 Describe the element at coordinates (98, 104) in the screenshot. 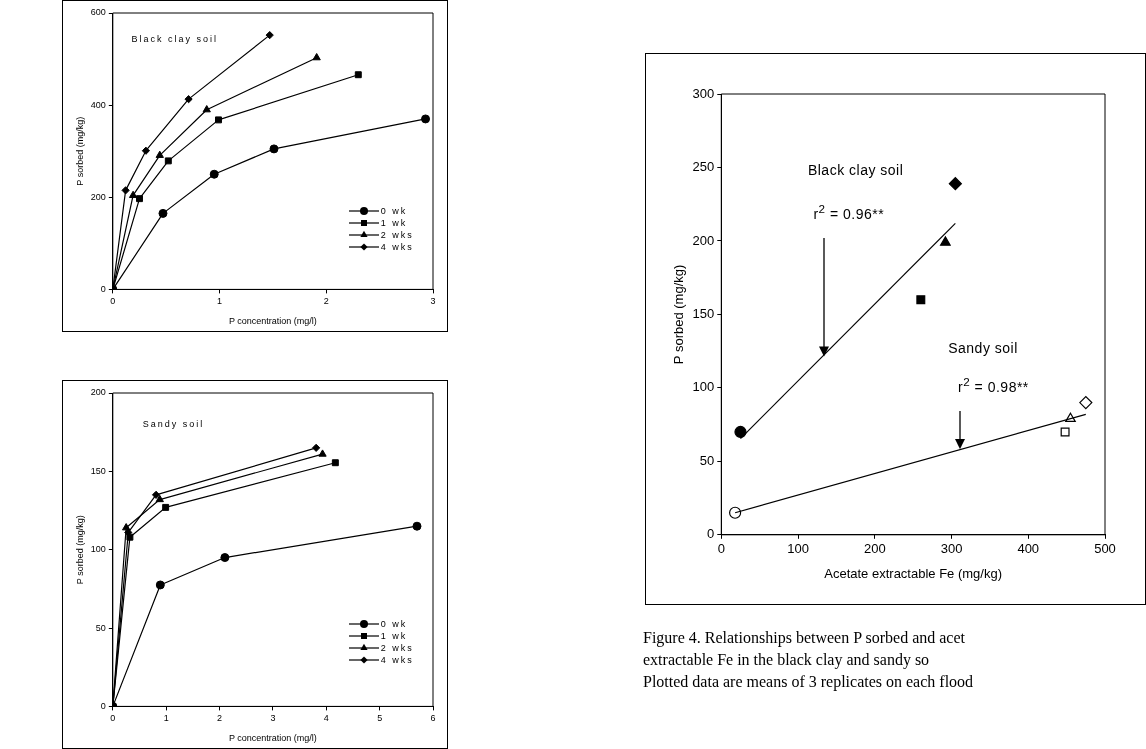

I see `y-tick-label: 400` at that location.